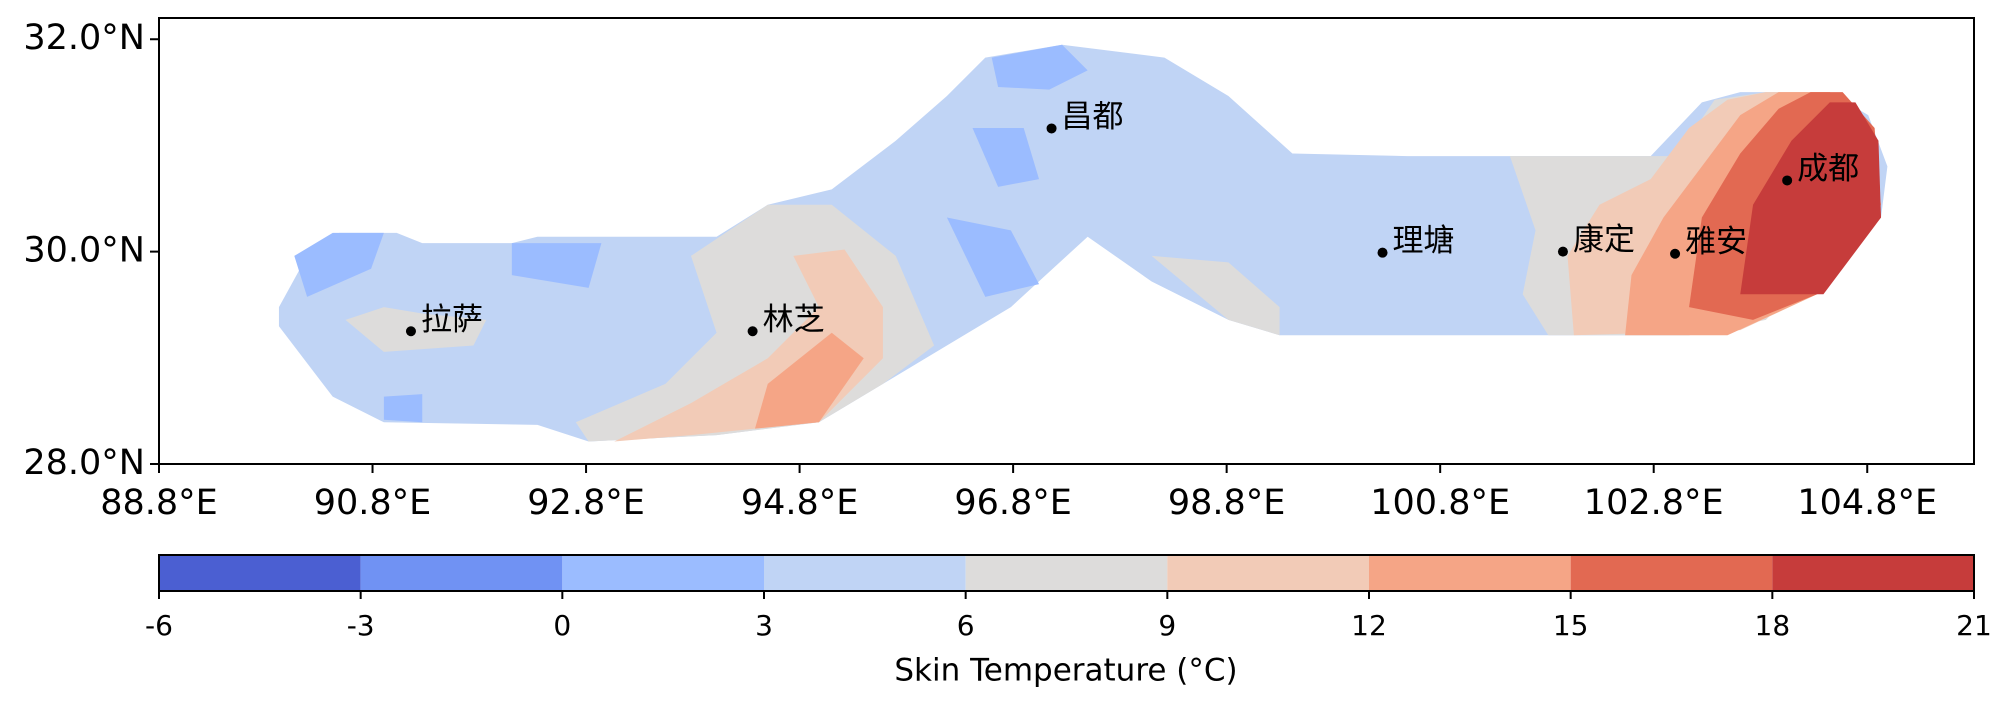 The height and width of the screenshot is (702, 2000). Describe the element at coordinates (1867, 503) in the screenshot. I see `x-tick-label: 104.8°E` at that location.